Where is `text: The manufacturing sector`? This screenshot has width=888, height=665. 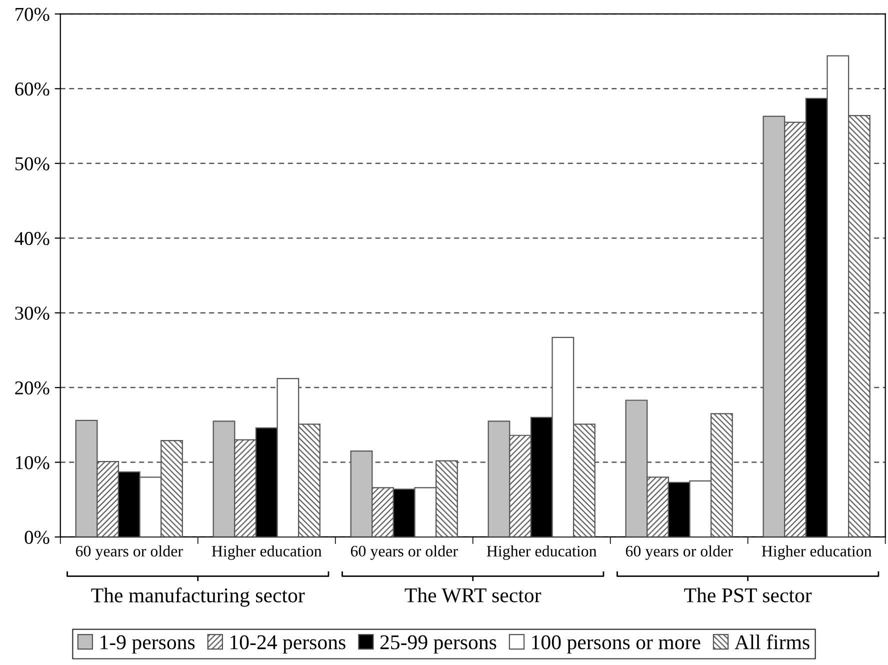 text: The manufacturing sector is located at coordinates (198, 597).